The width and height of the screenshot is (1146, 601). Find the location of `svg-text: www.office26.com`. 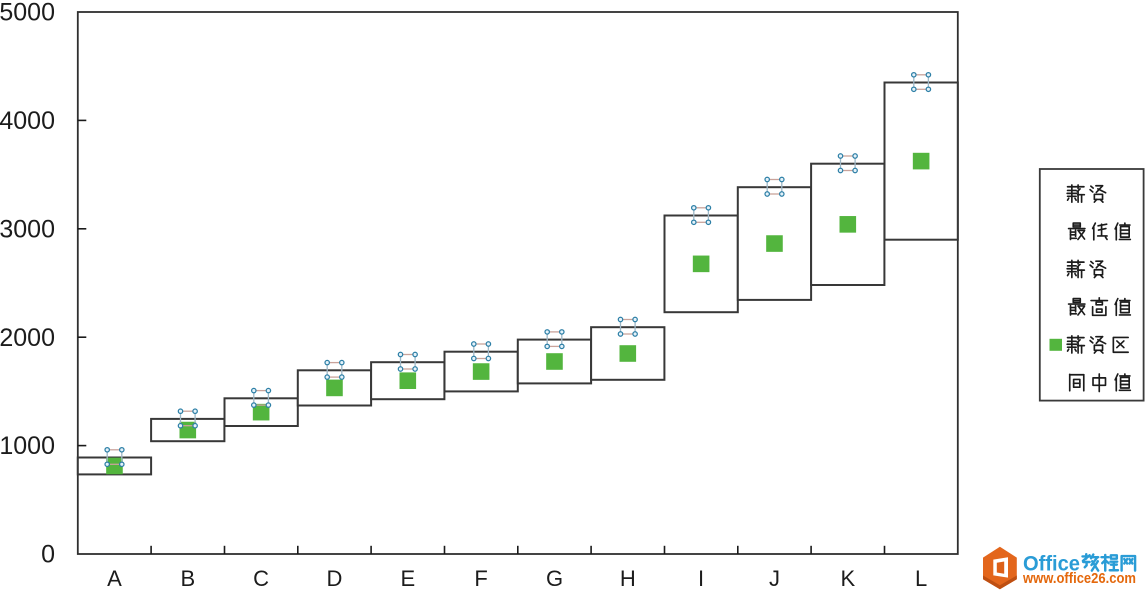

svg-text: www.office26.com is located at coordinates (1079, 578).